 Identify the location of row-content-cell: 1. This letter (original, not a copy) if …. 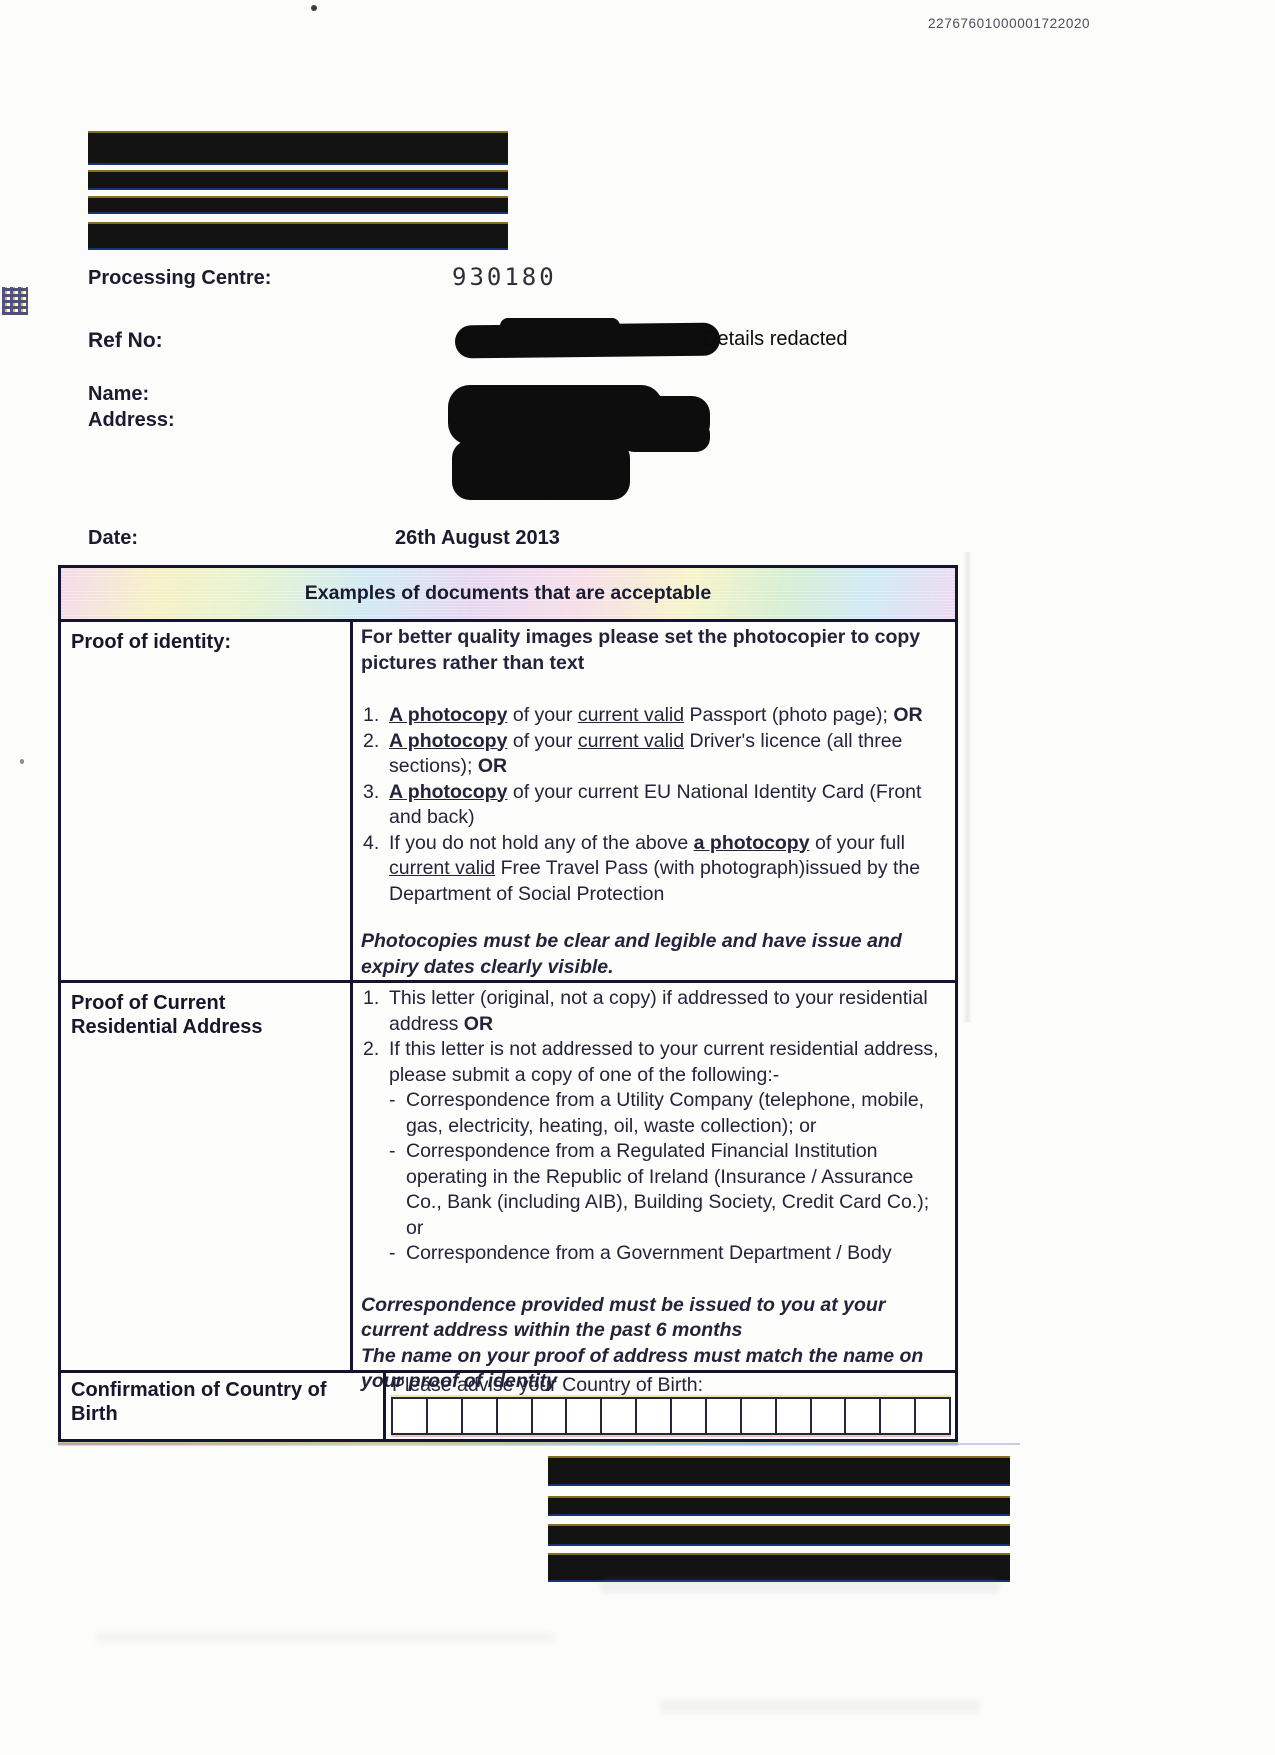
(654, 1187).